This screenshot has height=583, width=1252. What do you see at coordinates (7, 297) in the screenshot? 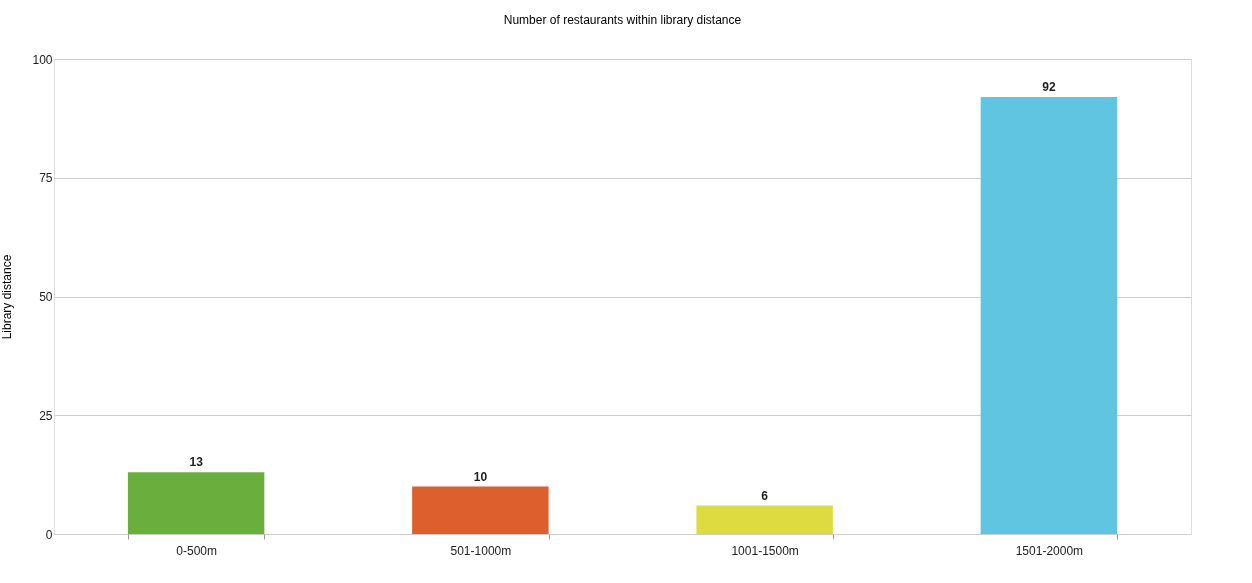
I see `y-axis-title: Library distance` at bounding box center [7, 297].